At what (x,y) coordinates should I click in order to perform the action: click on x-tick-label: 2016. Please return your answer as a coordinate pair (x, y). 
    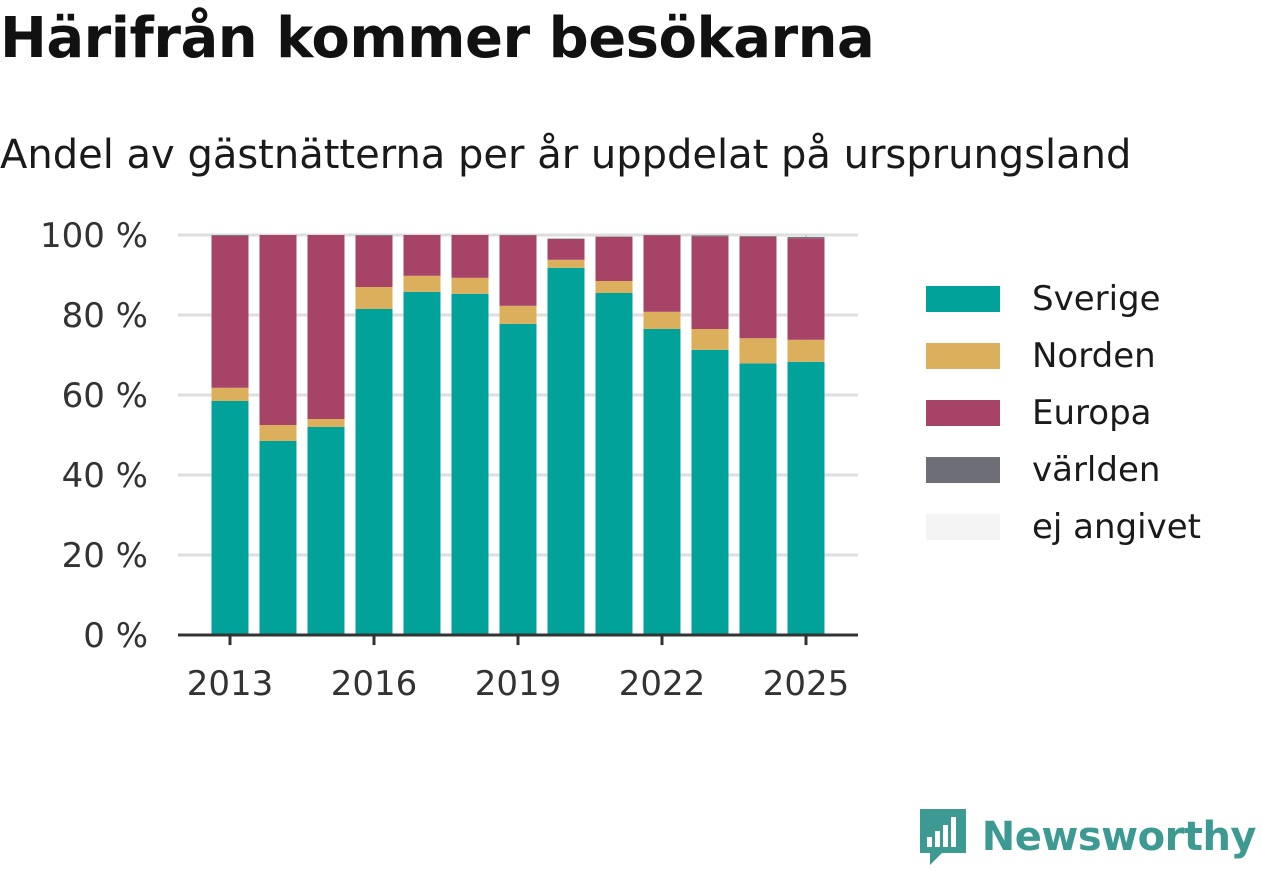
    Looking at the image, I should click on (374, 684).